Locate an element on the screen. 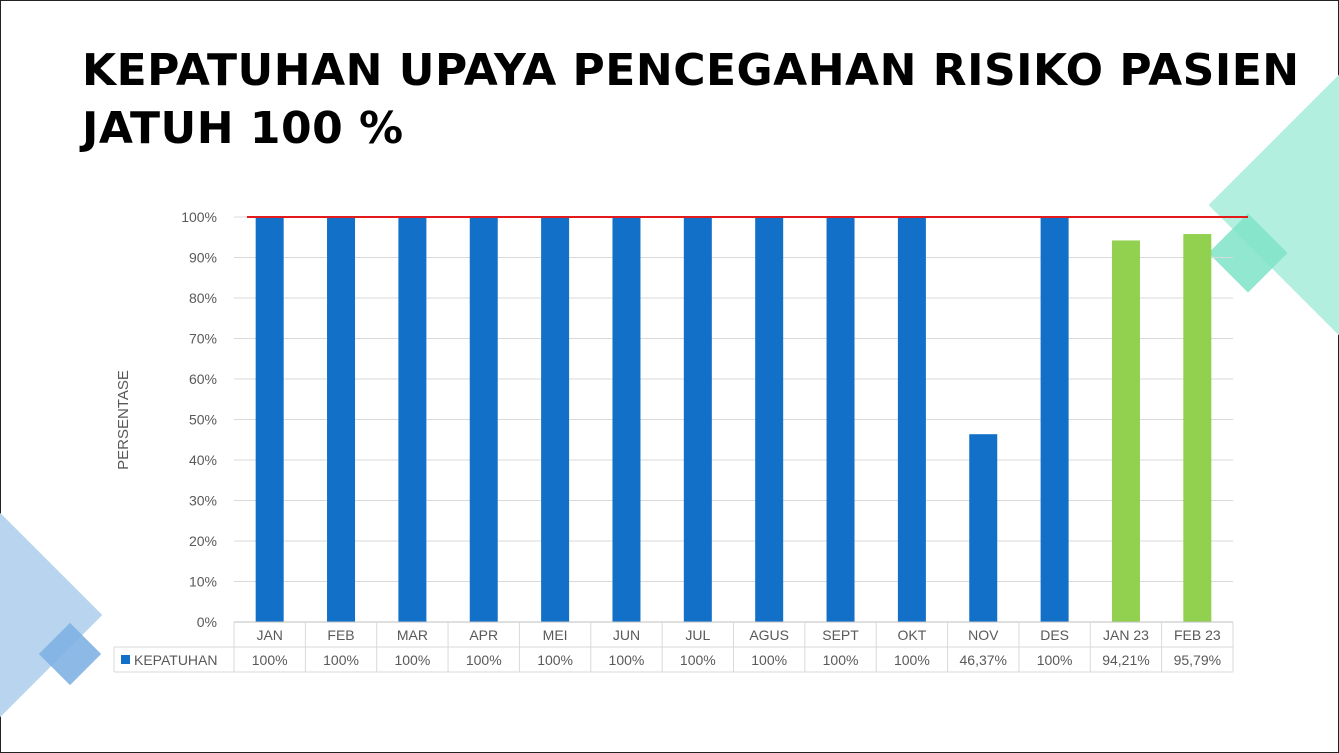 The height and width of the screenshot is (753, 1339). x-tick-label: JAN 23 is located at coordinates (1126, 635).